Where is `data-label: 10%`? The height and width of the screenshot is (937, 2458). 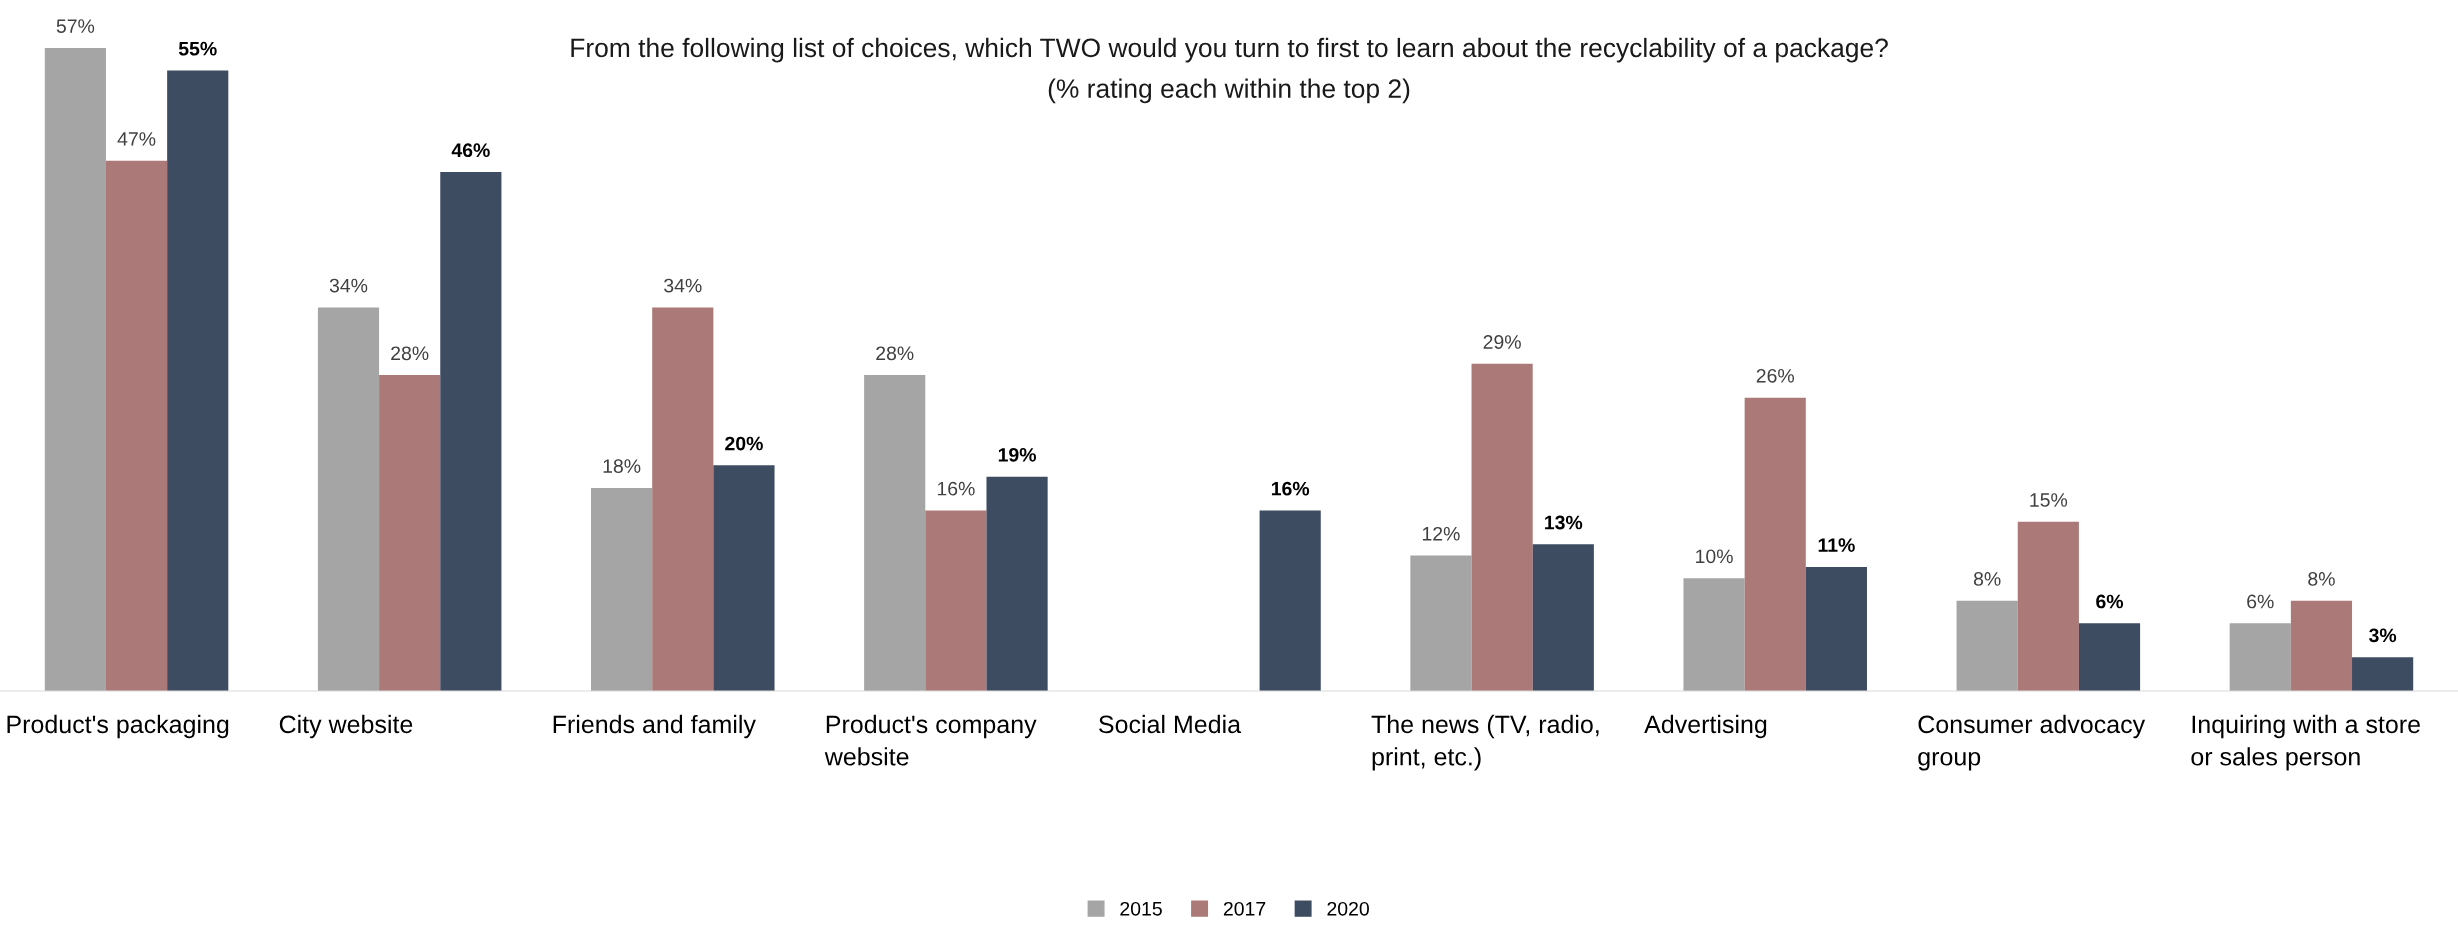
data-label: 10% is located at coordinates (1714, 556).